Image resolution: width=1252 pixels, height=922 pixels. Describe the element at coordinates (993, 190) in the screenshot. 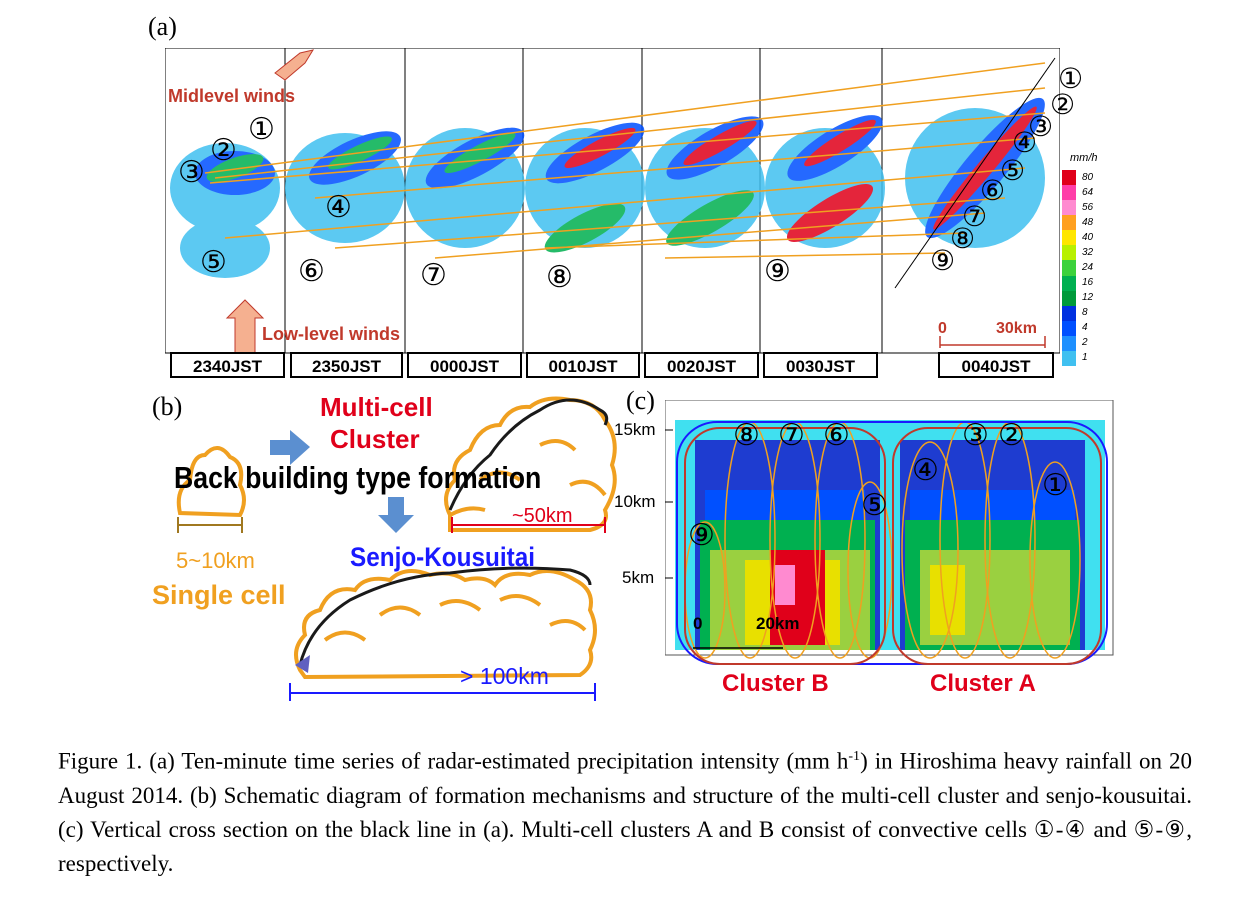

I see `cell-marker-6-right: ⑥` at that location.